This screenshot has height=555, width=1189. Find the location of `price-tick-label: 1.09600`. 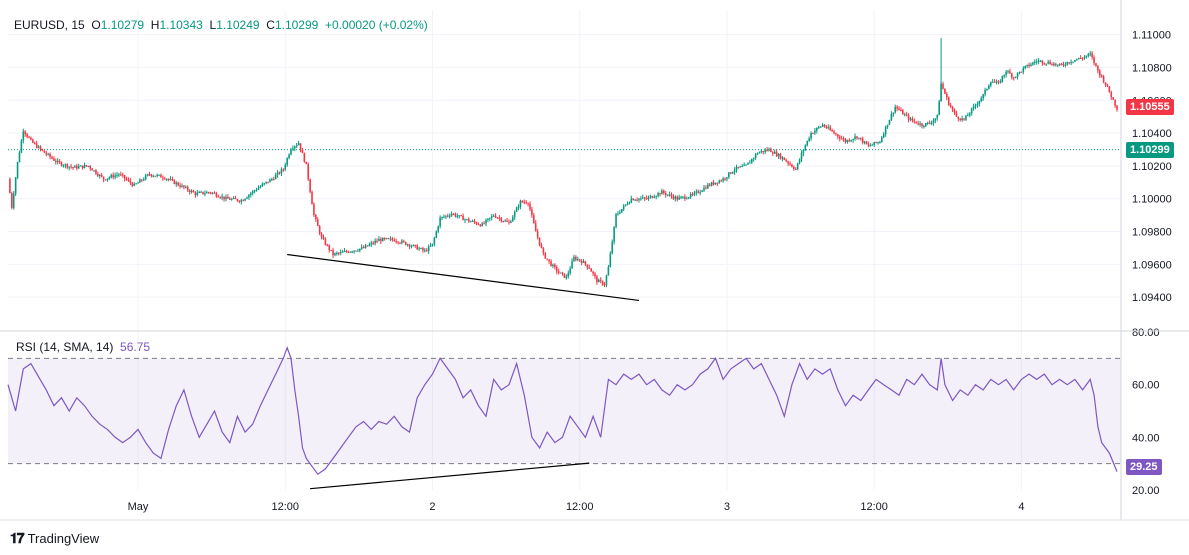

price-tick-label: 1.09600 is located at coordinates (1152, 265).